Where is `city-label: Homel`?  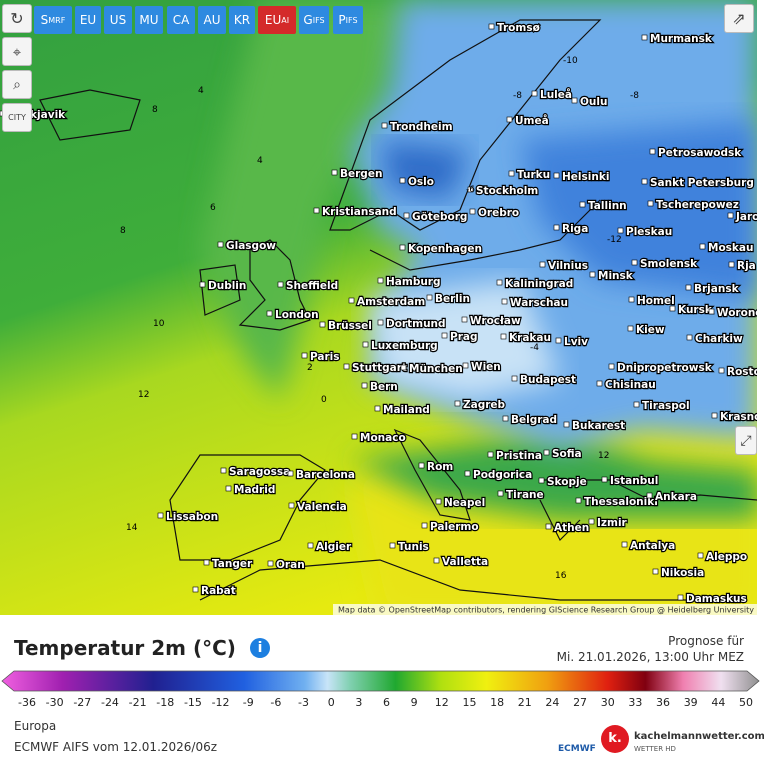 city-label: Homel is located at coordinates (656, 301).